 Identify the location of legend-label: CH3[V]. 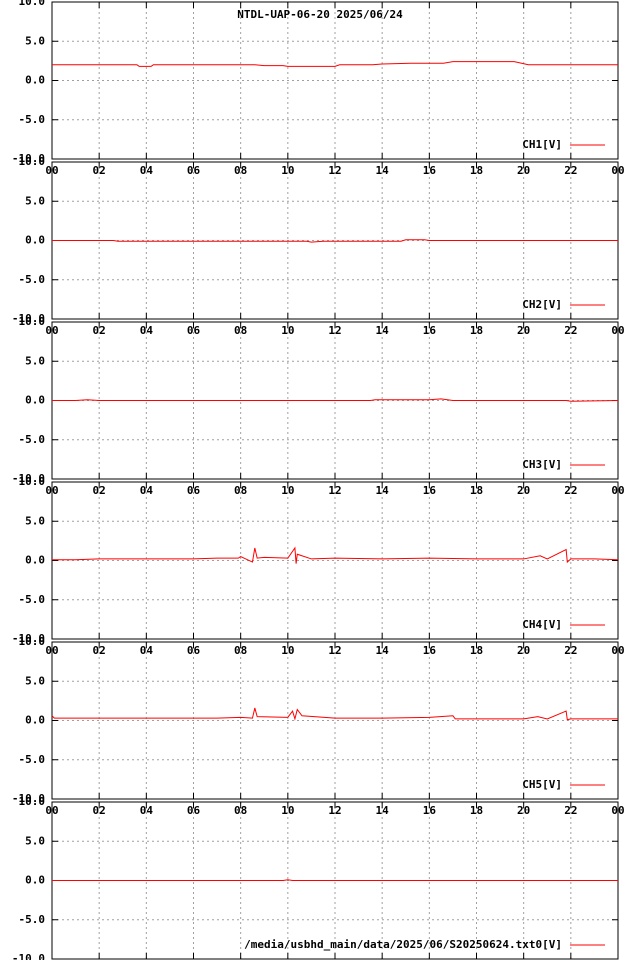
(542, 464).